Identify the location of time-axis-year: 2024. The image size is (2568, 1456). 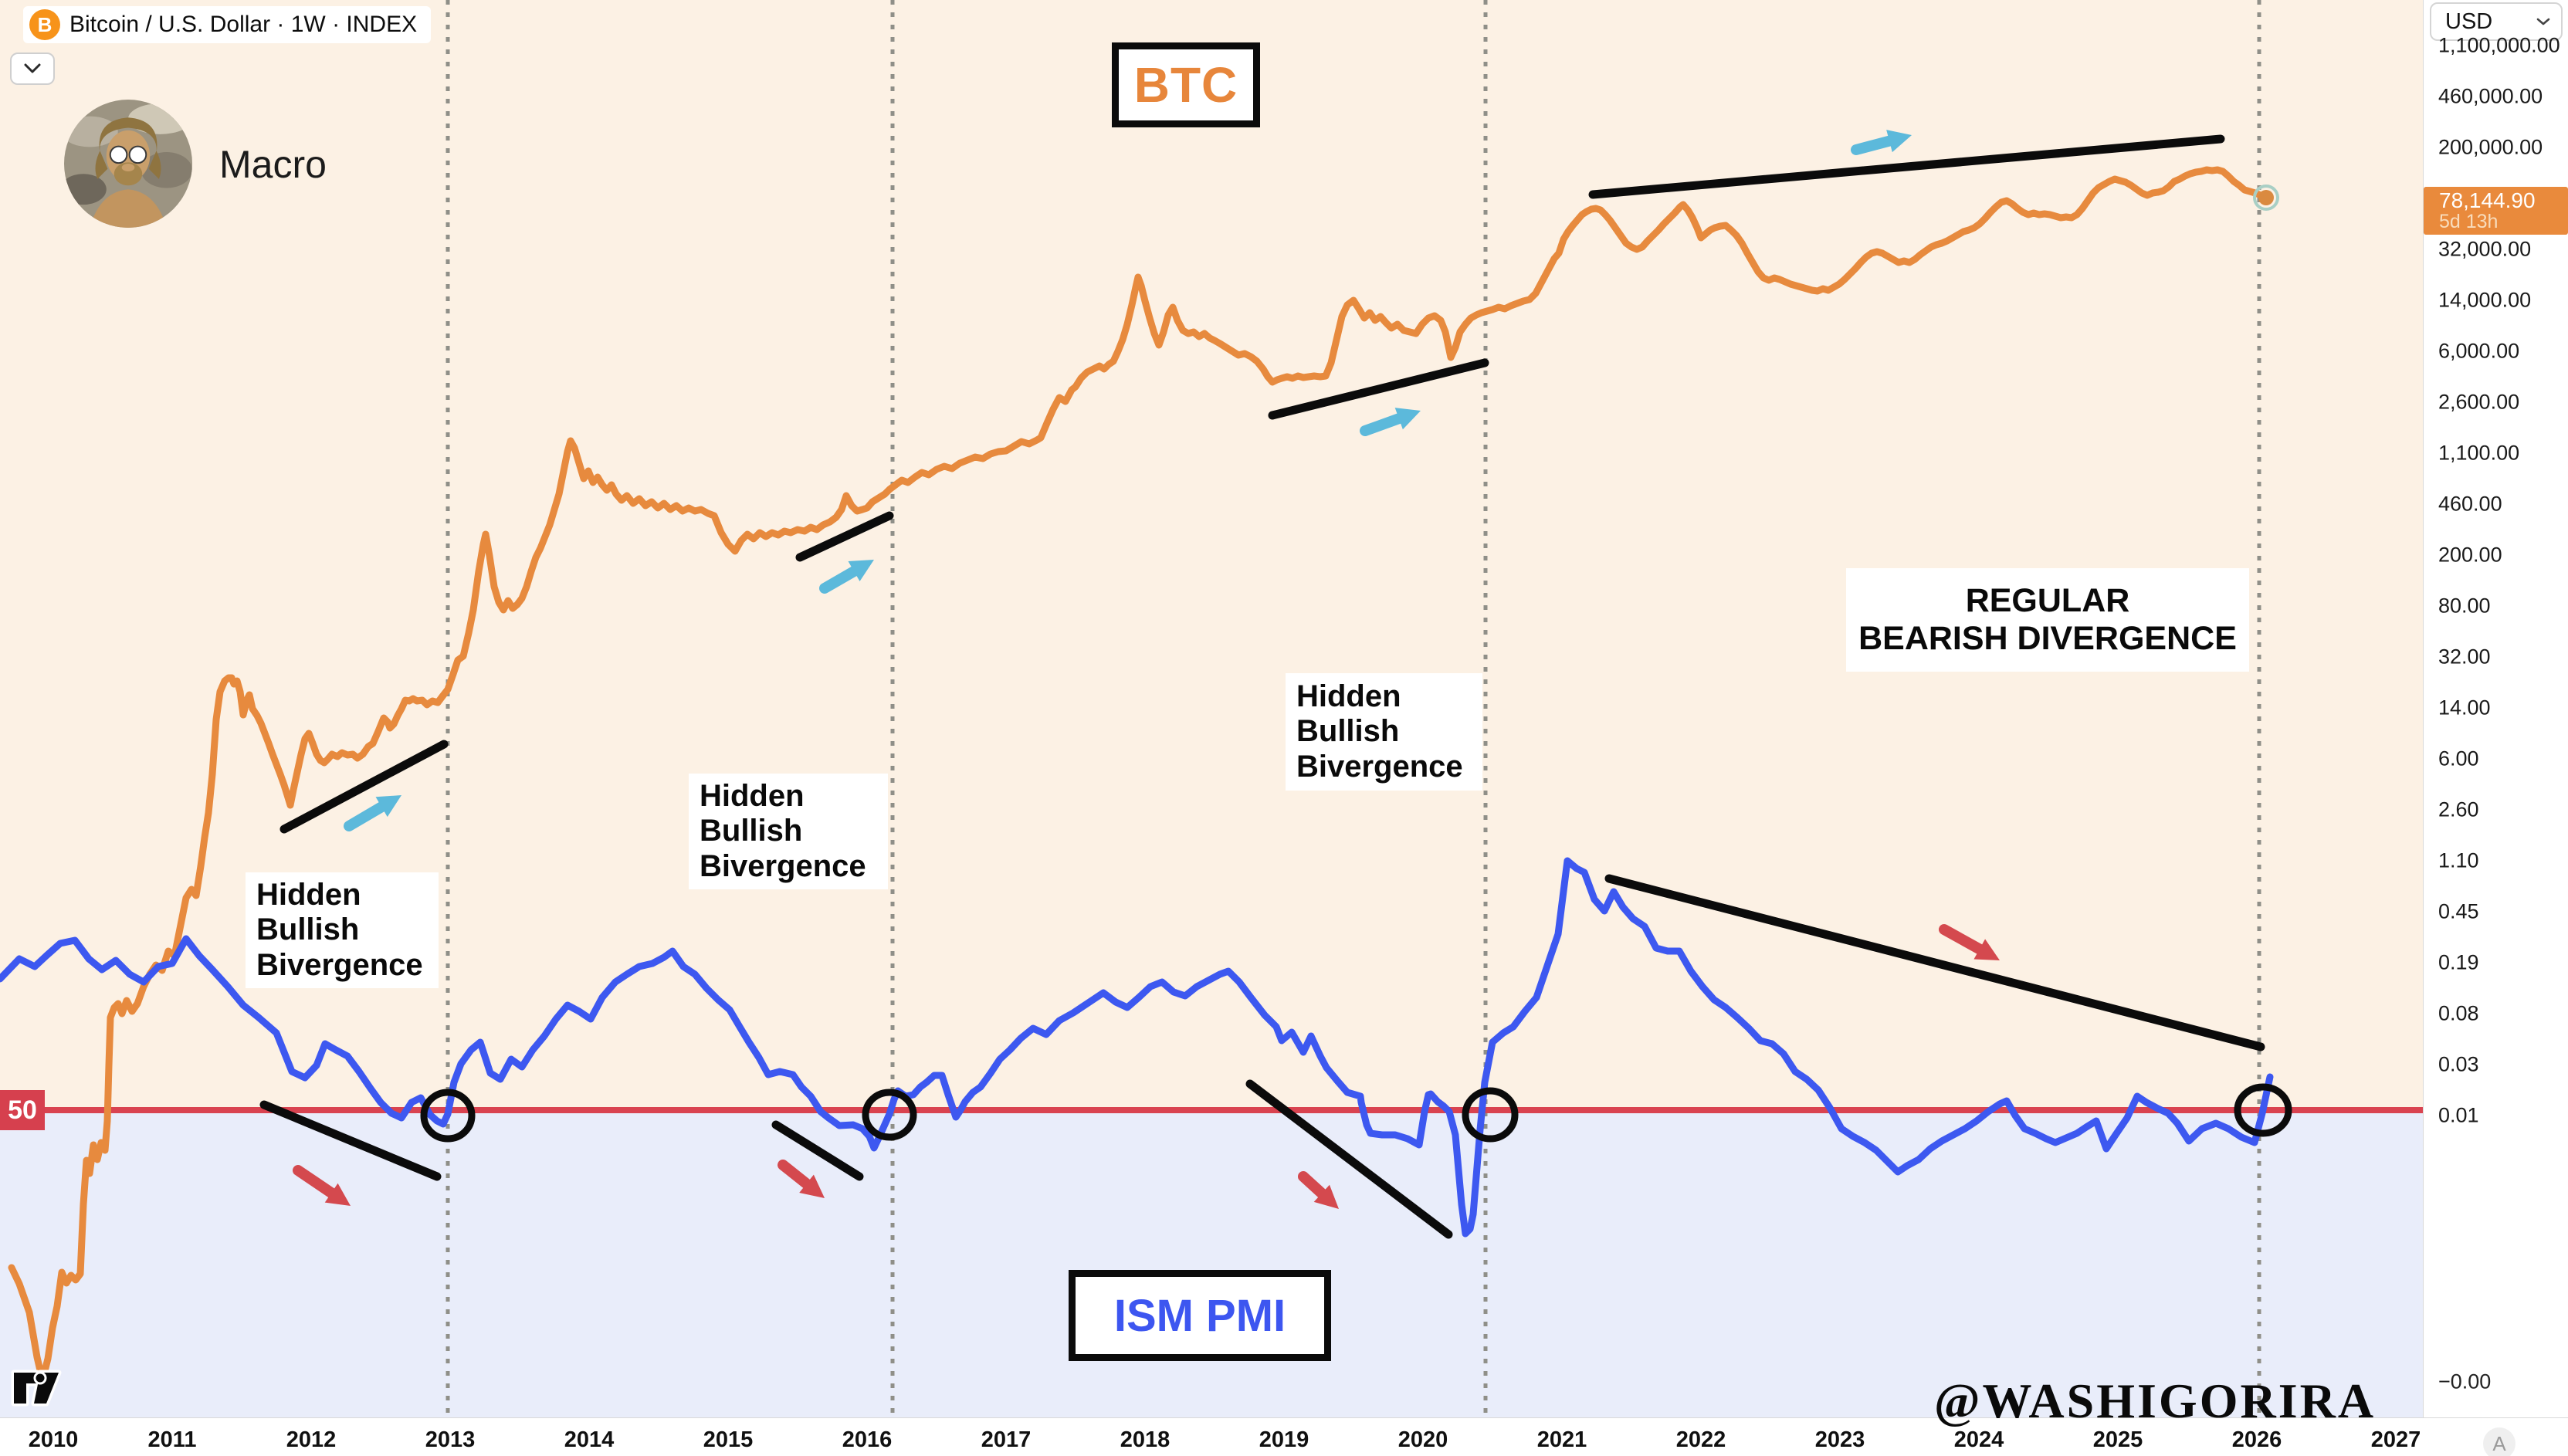
(1978, 1440).